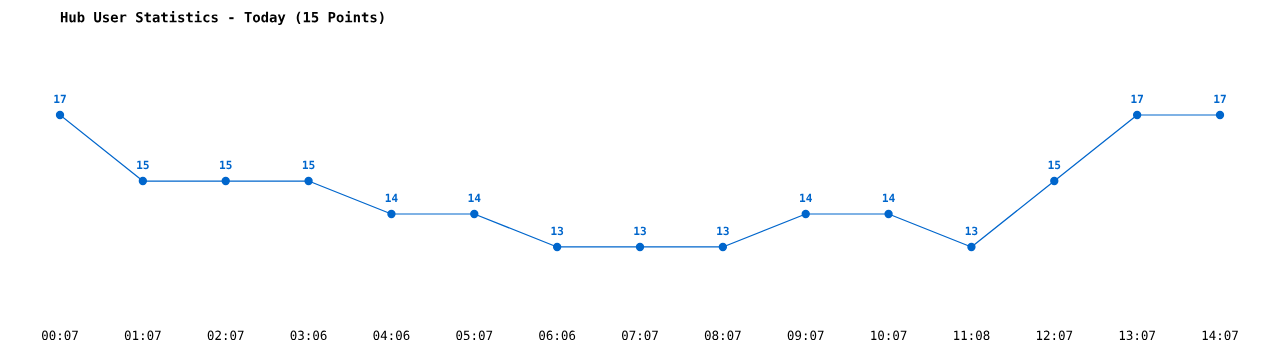 This screenshot has width=1280, height=350. What do you see at coordinates (1137, 335) in the screenshot?
I see `x-tick-label: 13:07` at bounding box center [1137, 335].